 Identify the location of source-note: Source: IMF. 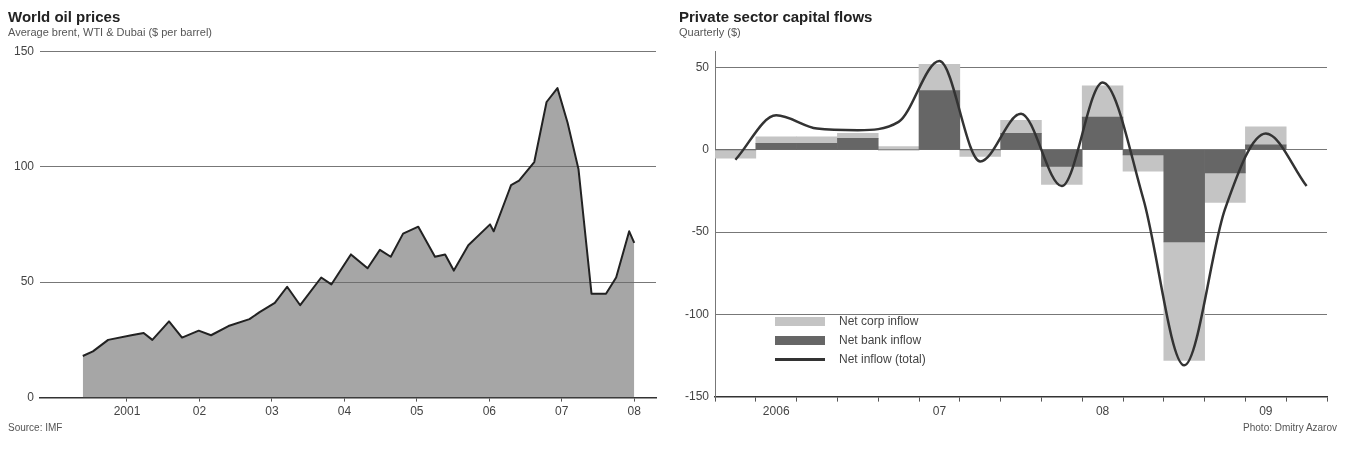
(35, 427).